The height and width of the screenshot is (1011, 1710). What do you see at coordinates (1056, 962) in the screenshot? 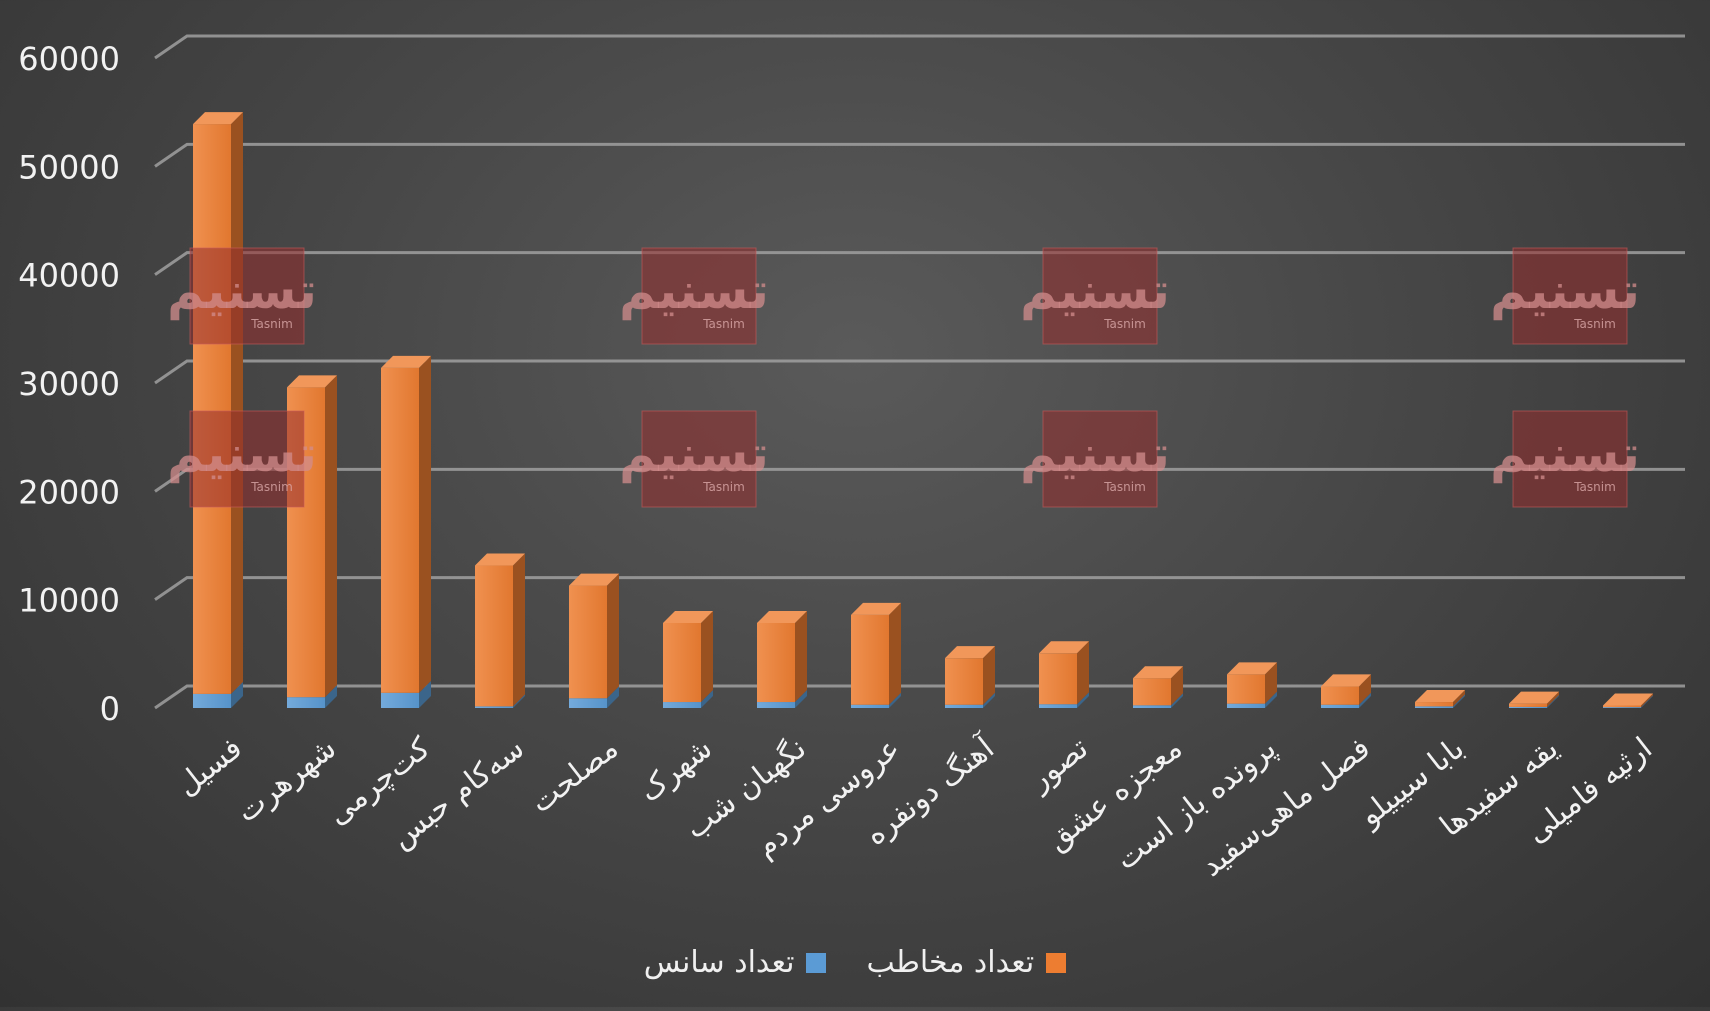
I see `legend-swatch-audience` at bounding box center [1056, 962].